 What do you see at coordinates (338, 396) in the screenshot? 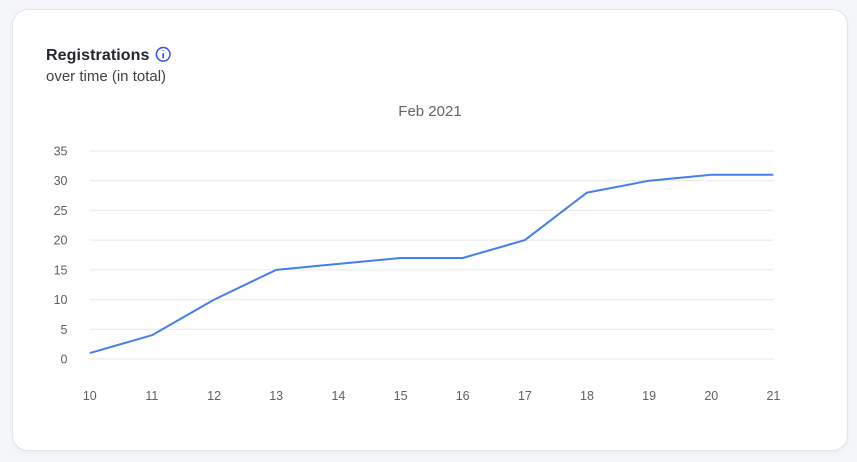
I see `svg-text: 14` at bounding box center [338, 396].